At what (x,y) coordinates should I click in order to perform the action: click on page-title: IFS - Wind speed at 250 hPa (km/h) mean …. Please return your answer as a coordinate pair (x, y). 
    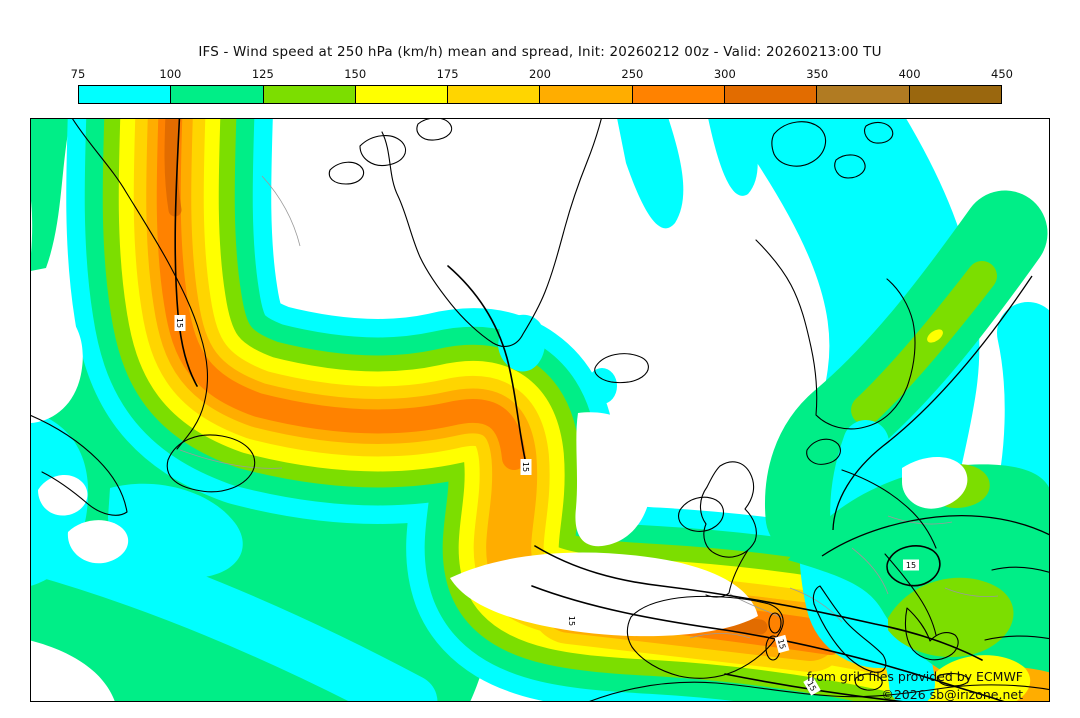
    Looking at the image, I should click on (540, 52).